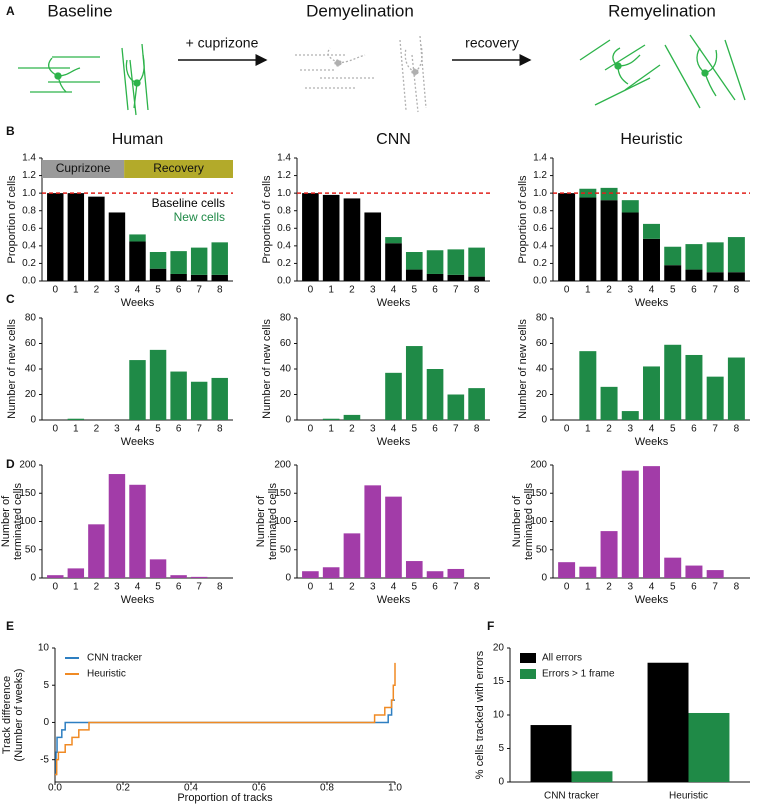 The width and height of the screenshot is (760, 805). I want to click on y-axis-label: terminated cells, so click(273, 521).